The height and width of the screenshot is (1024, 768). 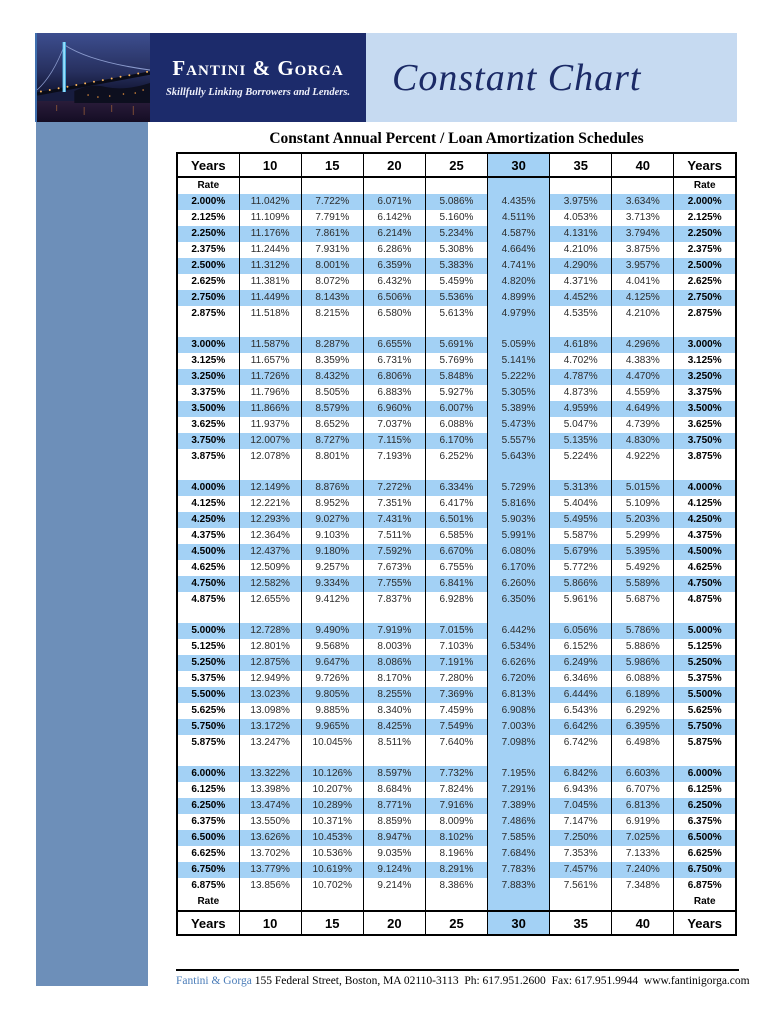 What do you see at coordinates (581, 282) in the screenshot?
I see `value-cell: 4.371%` at bounding box center [581, 282].